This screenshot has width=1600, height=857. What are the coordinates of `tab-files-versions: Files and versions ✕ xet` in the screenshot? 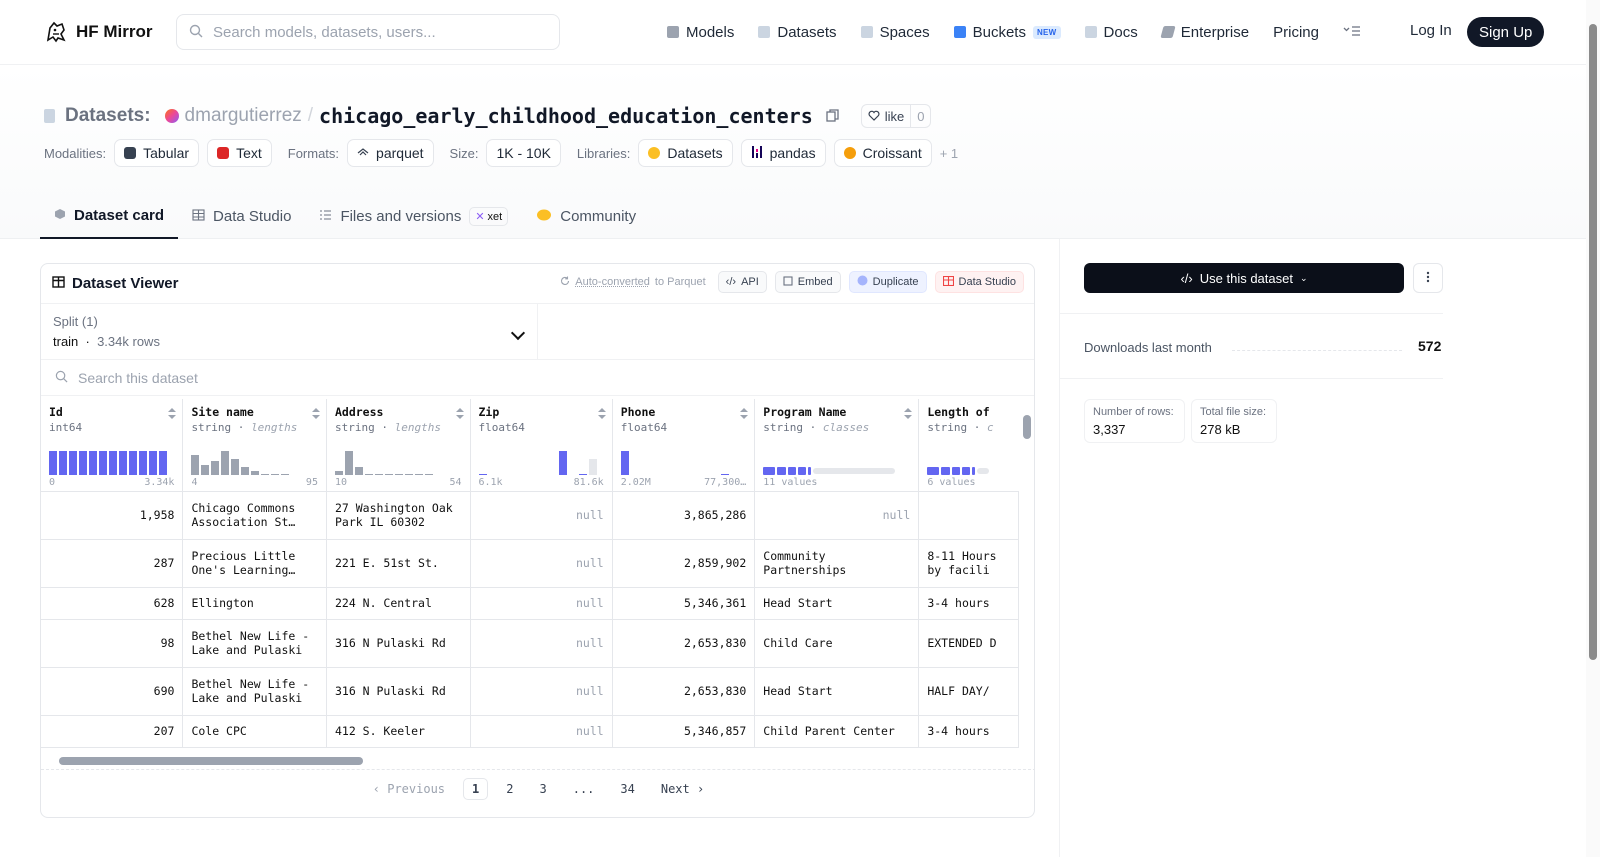 It's located at (413, 216).